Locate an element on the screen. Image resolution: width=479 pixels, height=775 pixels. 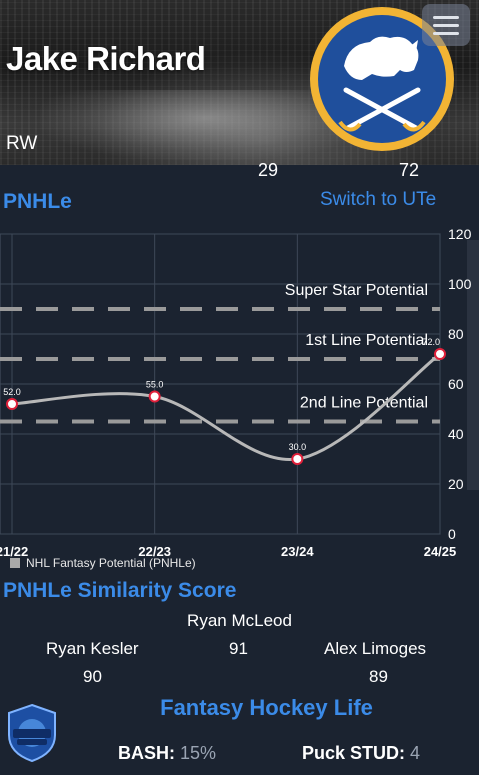
bash-label: BASH: is located at coordinates (146, 753).